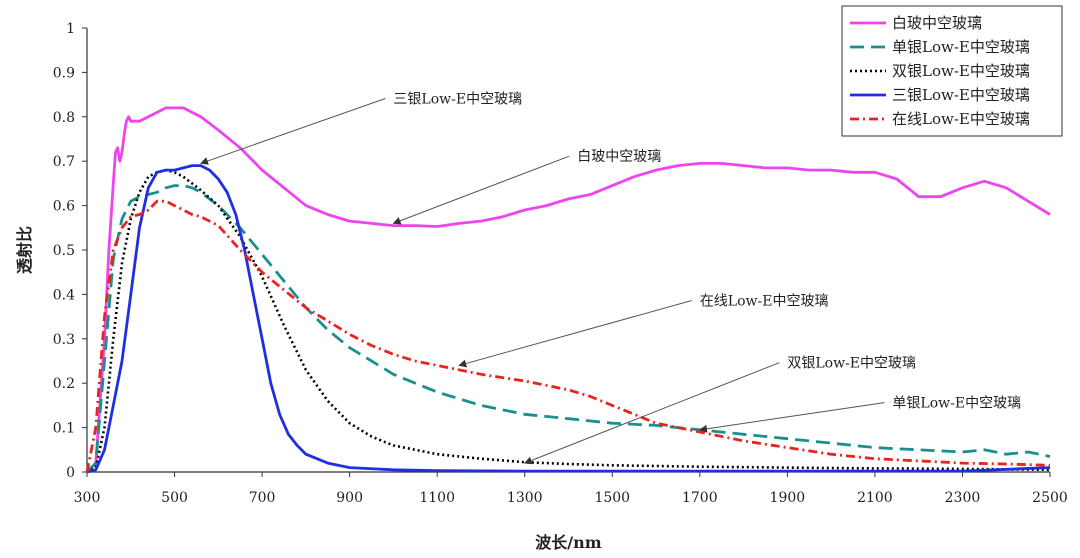 Image resolution: width=1080 pixels, height=558 pixels. I want to click on legend-box, so click(952, 71).